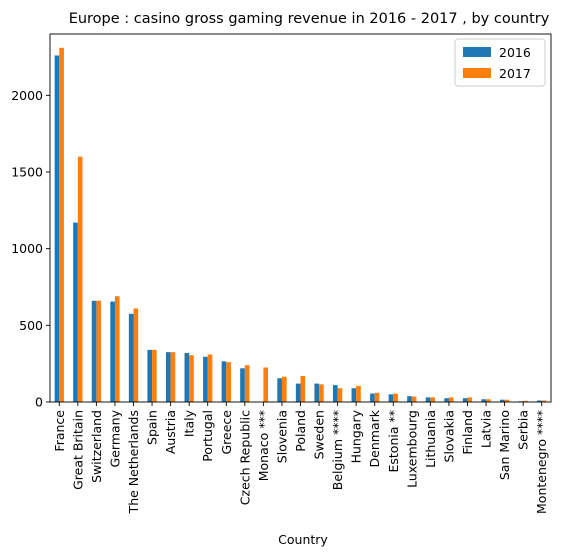 The height and width of the screenshot is (556, 587). What do you see at coordinates (207, 436) in the screenshot?
I see `x-tick-label: Portugal` at bounding box center [207, 436].